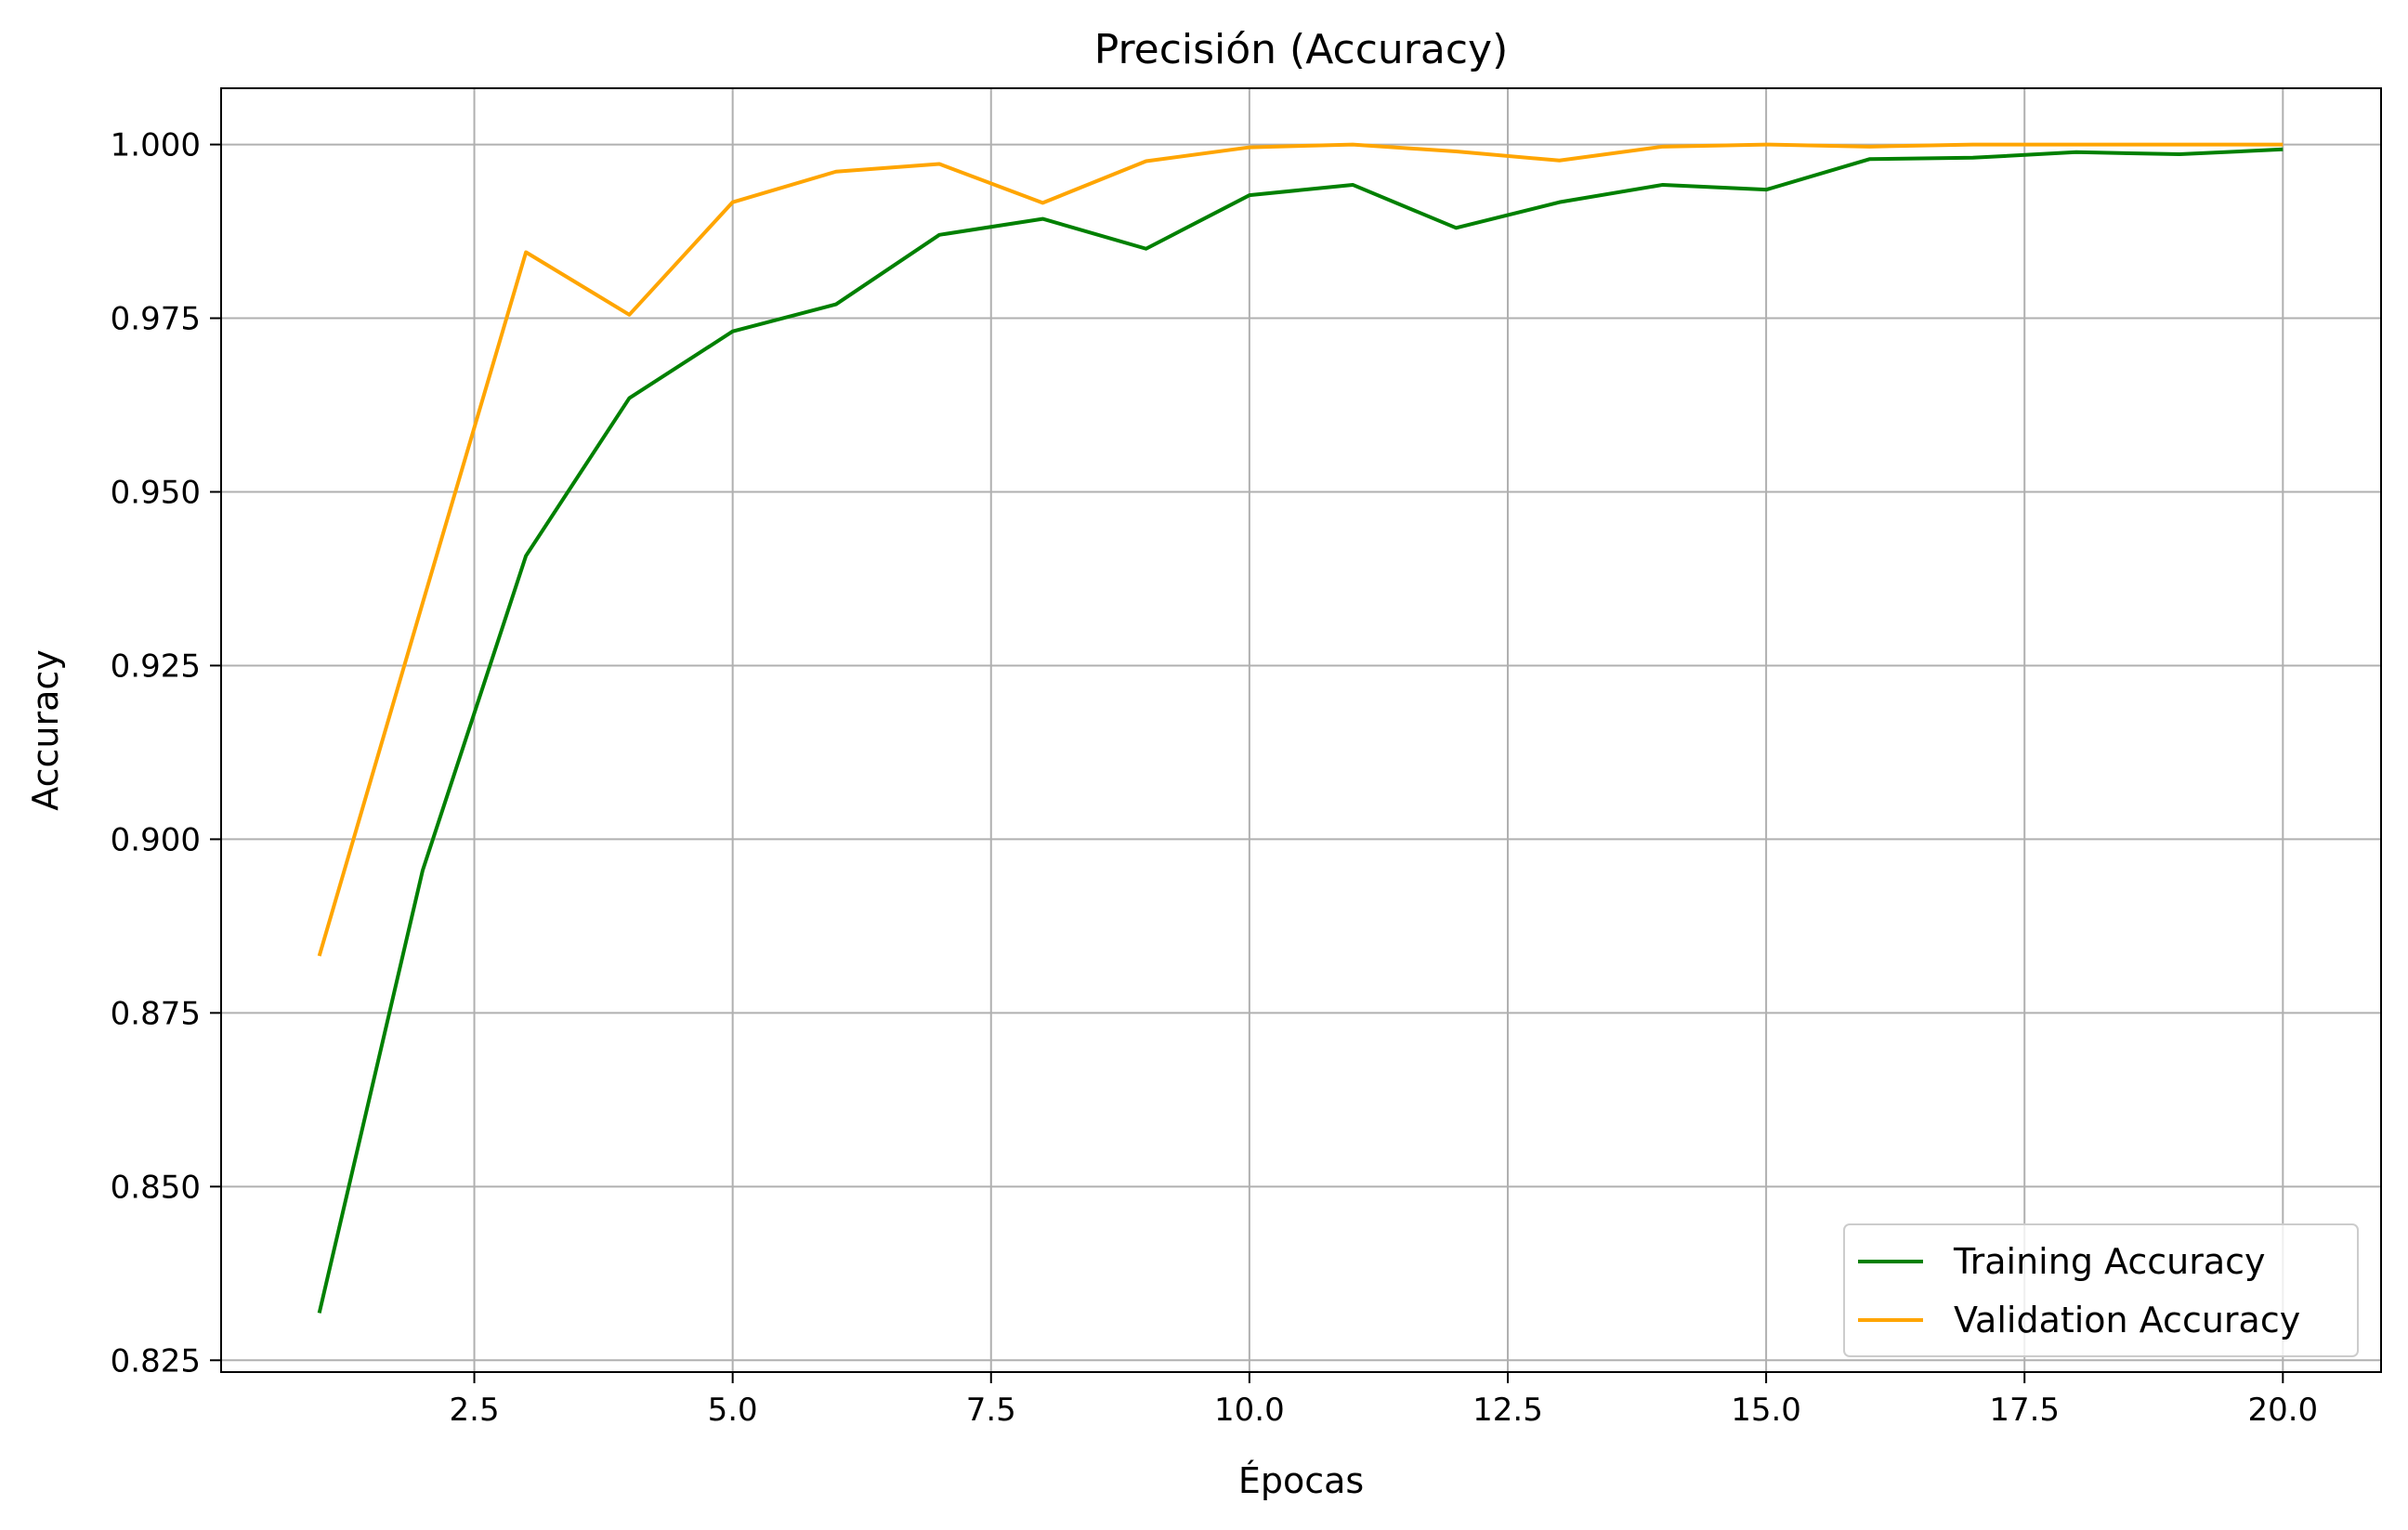 The image size is (2408, 1530). I want to click on x-tick-label: 7.5, so click(991, 1410).